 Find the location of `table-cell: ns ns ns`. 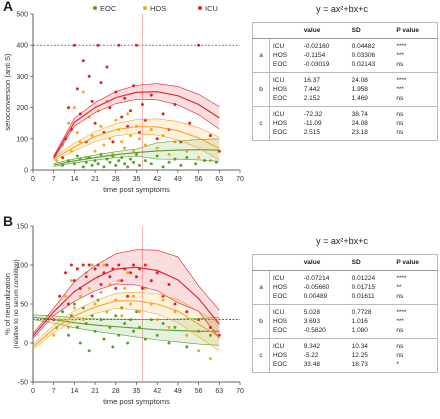

table-cell: ns ns ns is located at coordinates (415, 123).